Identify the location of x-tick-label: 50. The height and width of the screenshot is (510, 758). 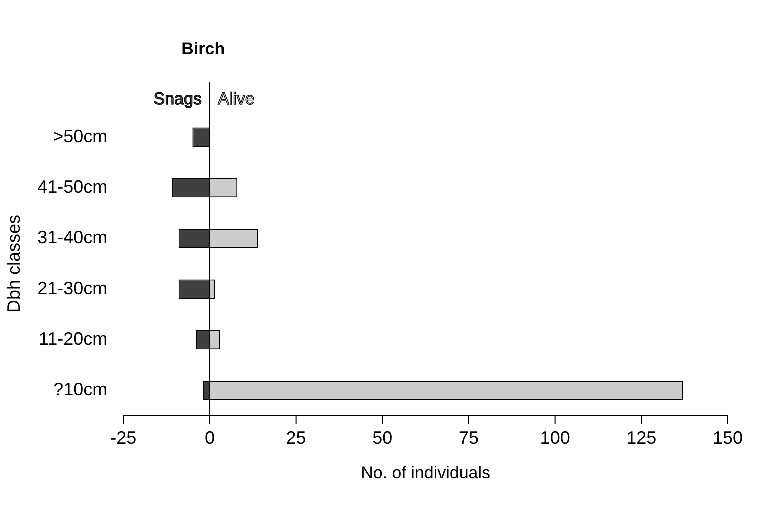
(382, 438).